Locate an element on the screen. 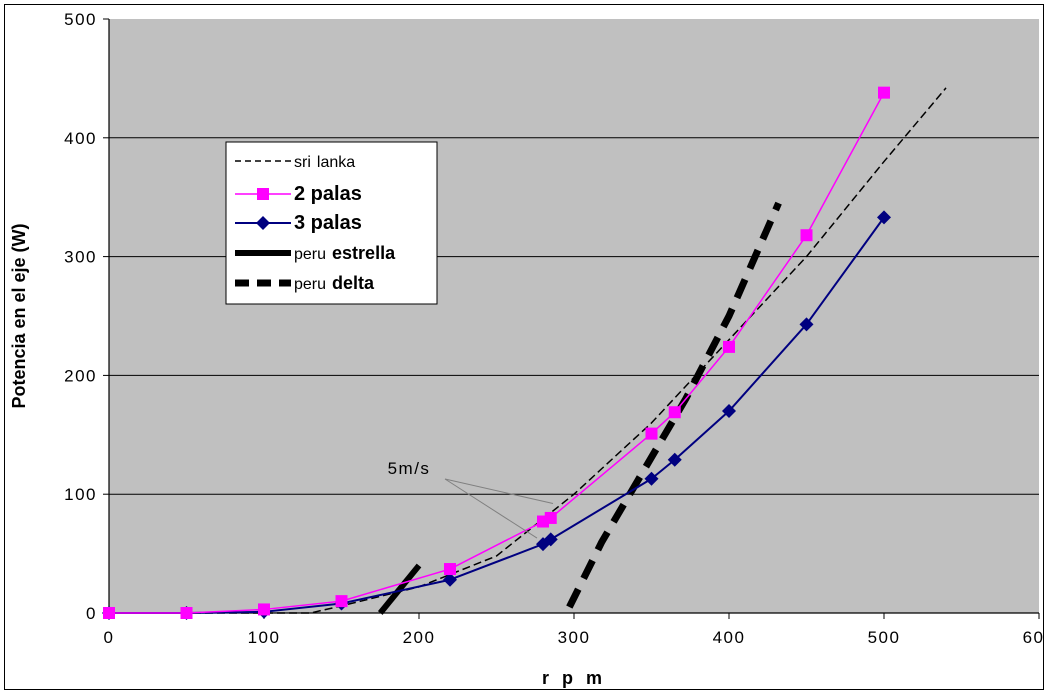 This screenshot has width=1050, height=695. legend-label-part: 2 palas is located at coordinates (328, 194).